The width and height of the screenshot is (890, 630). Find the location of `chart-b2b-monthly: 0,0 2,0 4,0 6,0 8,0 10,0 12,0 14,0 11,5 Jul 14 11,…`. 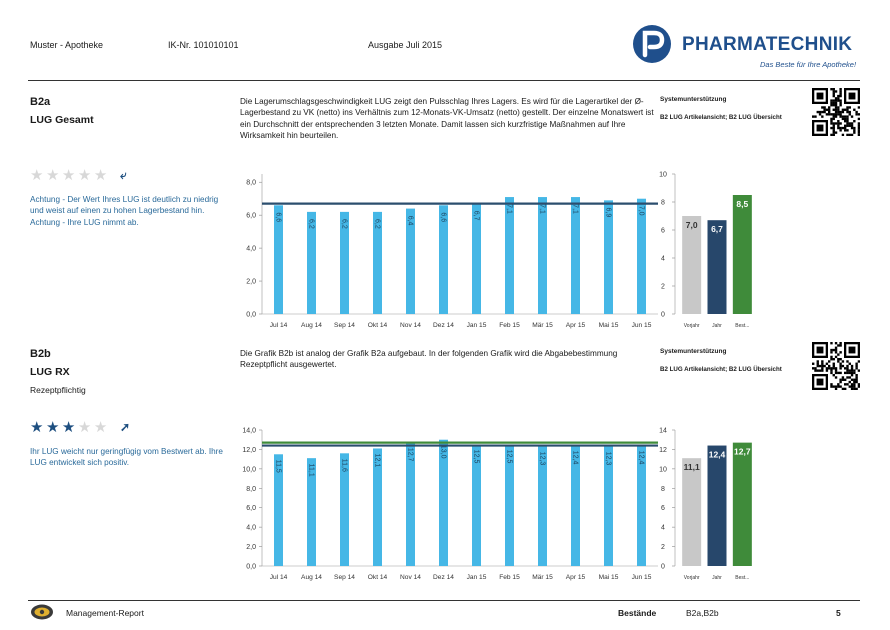

chart-b2b-monthly: 0,0 2,0 4,0 6,0 8,0 10,0 12,0 14,0 11,5 Jul 14 11,… is located at coordinates (450, 504).